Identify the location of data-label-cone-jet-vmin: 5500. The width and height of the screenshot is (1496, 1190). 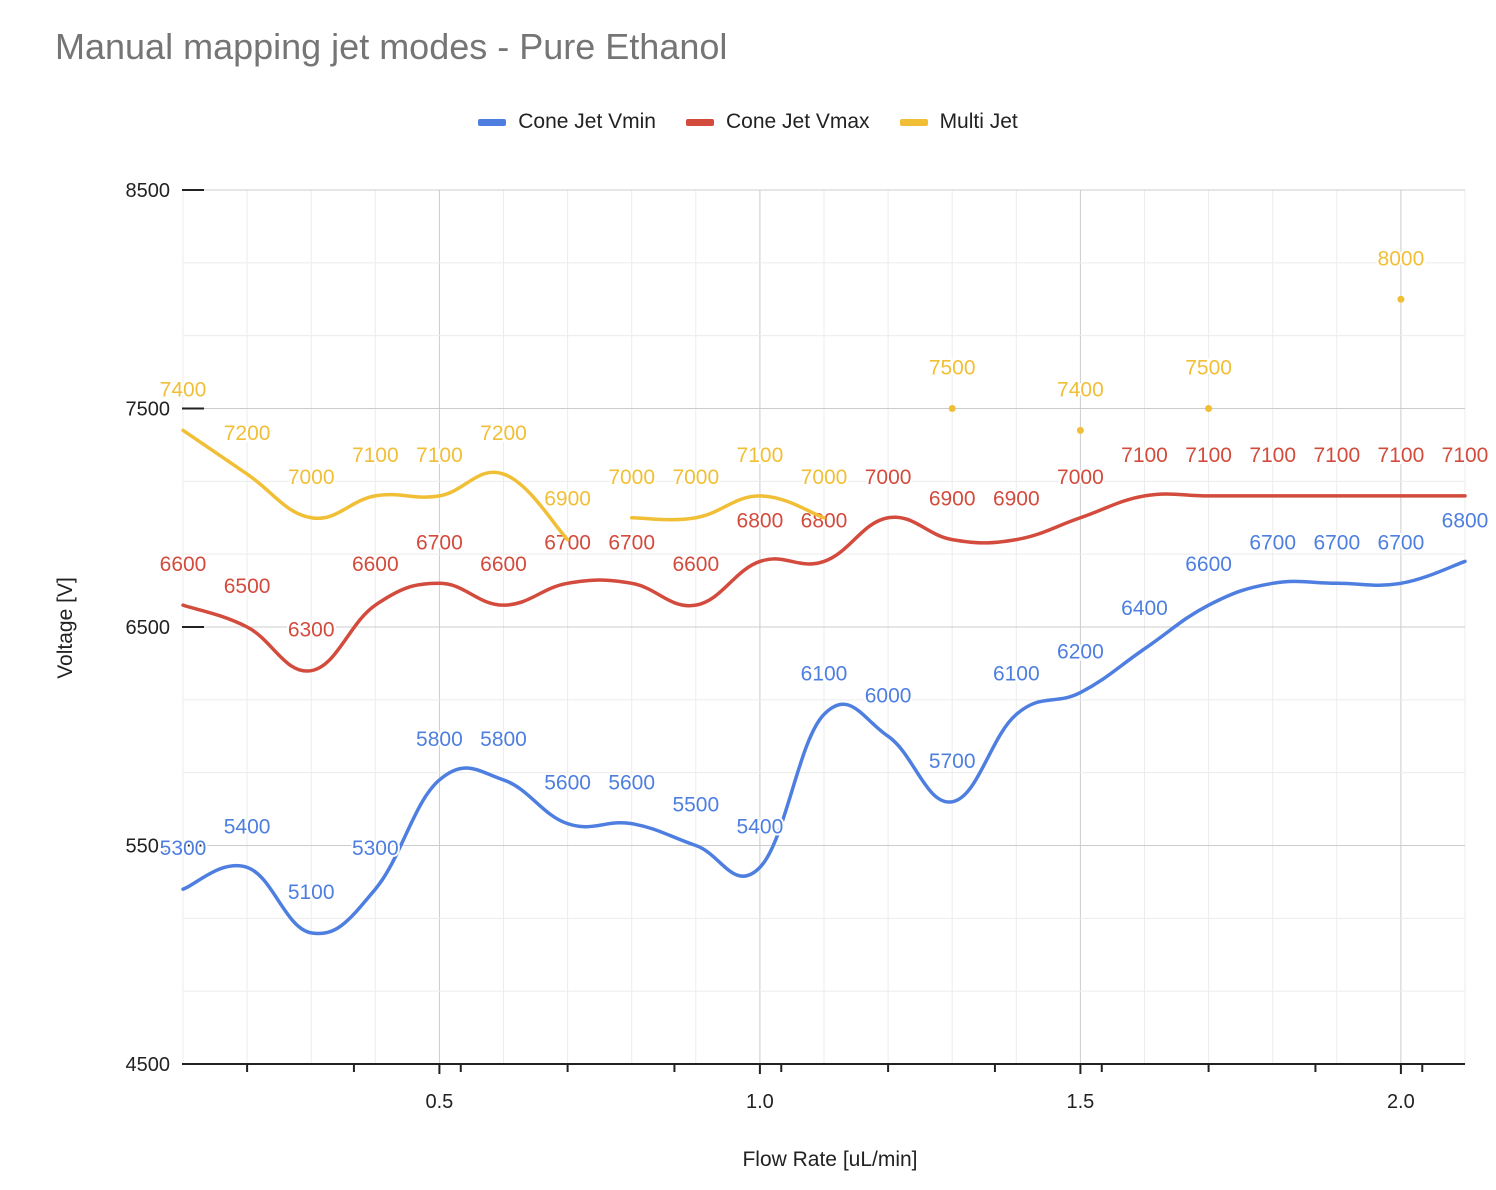
(695, 805).